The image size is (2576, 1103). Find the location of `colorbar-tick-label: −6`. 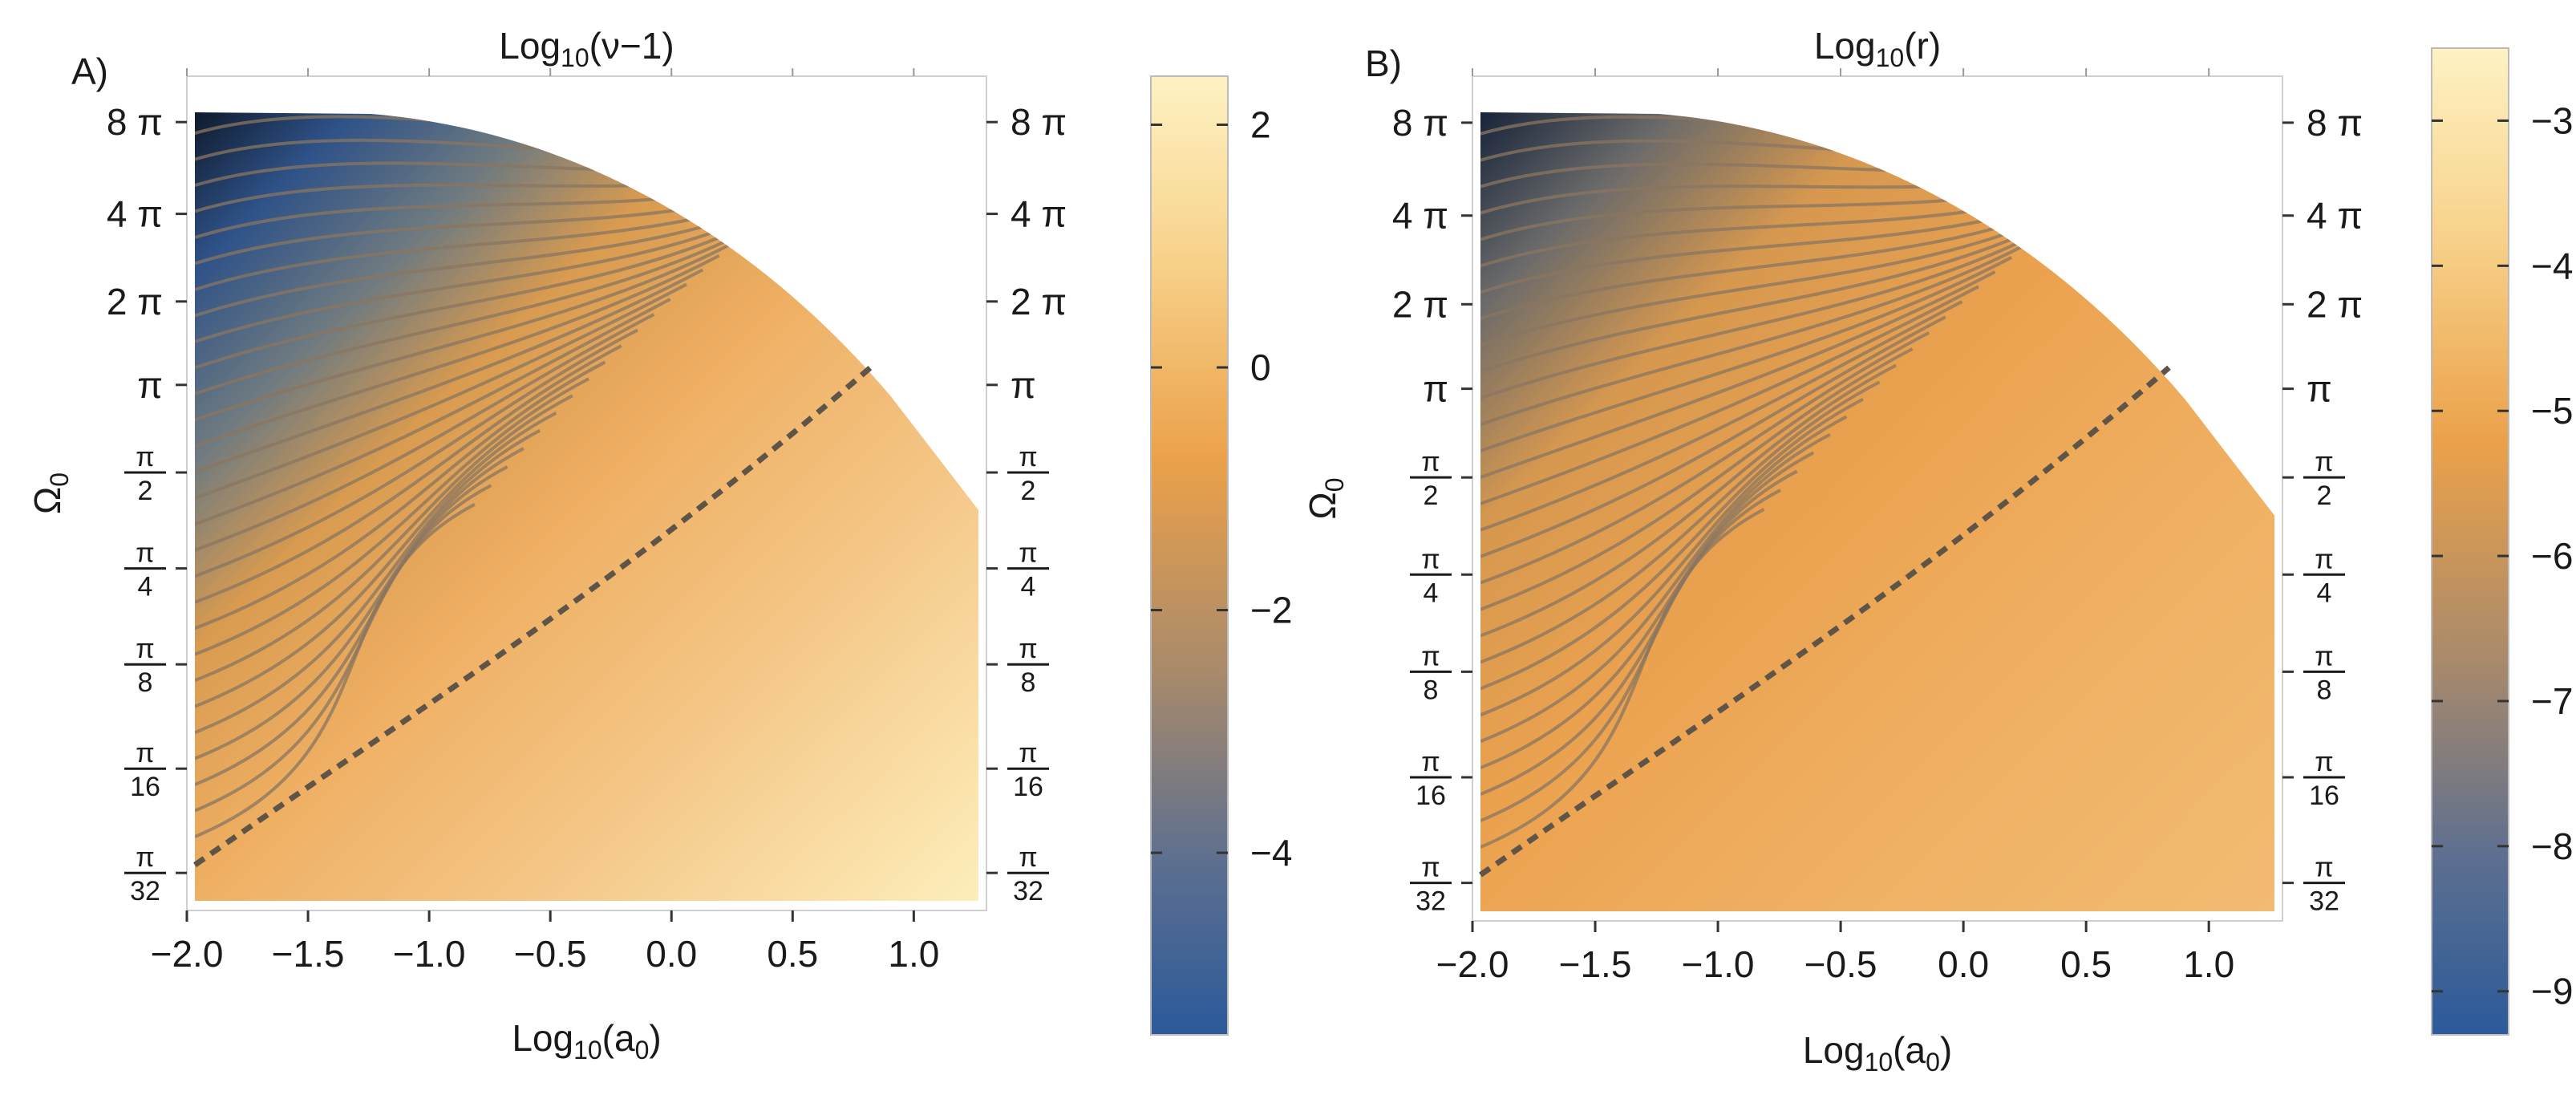

colorbar-tick-label: −6 is located at coordinates (2552, 556).